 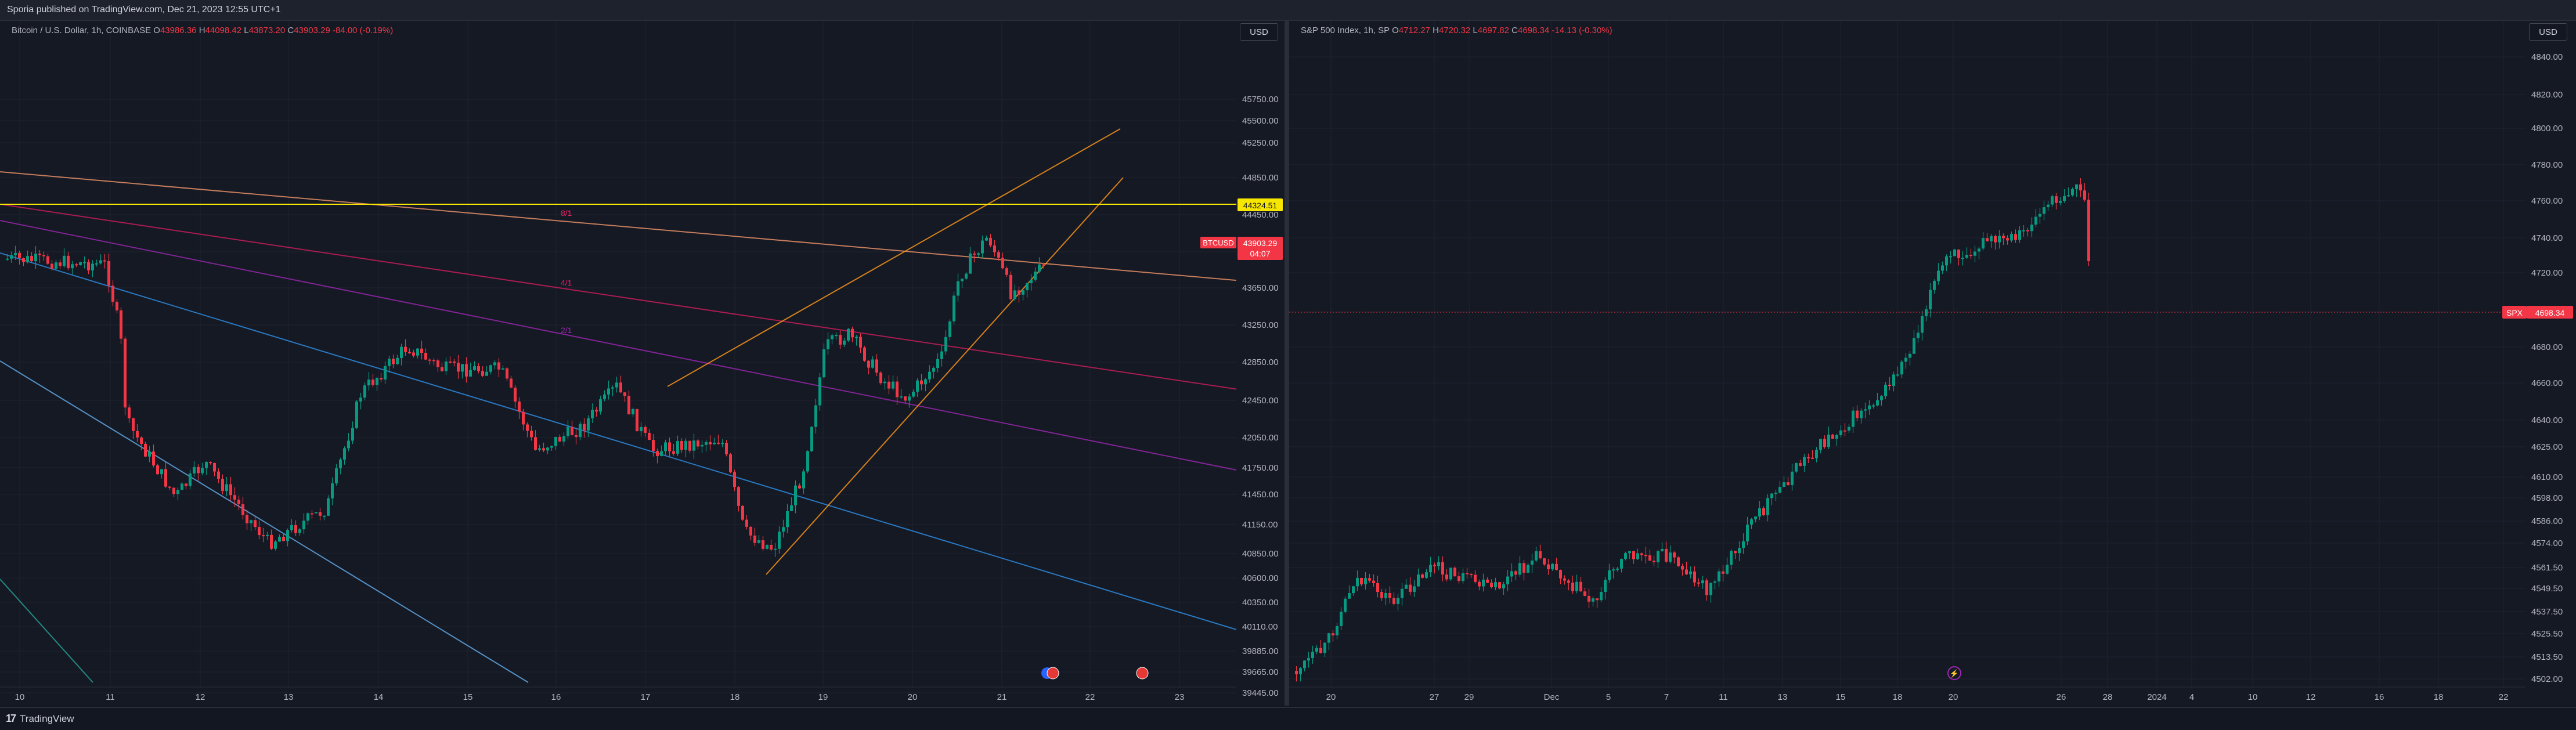 What do you see at coordinates (2547, 273) in the screenshot?
I see `price-tick-label: 4720.00` at bounding box center [2547, 273].